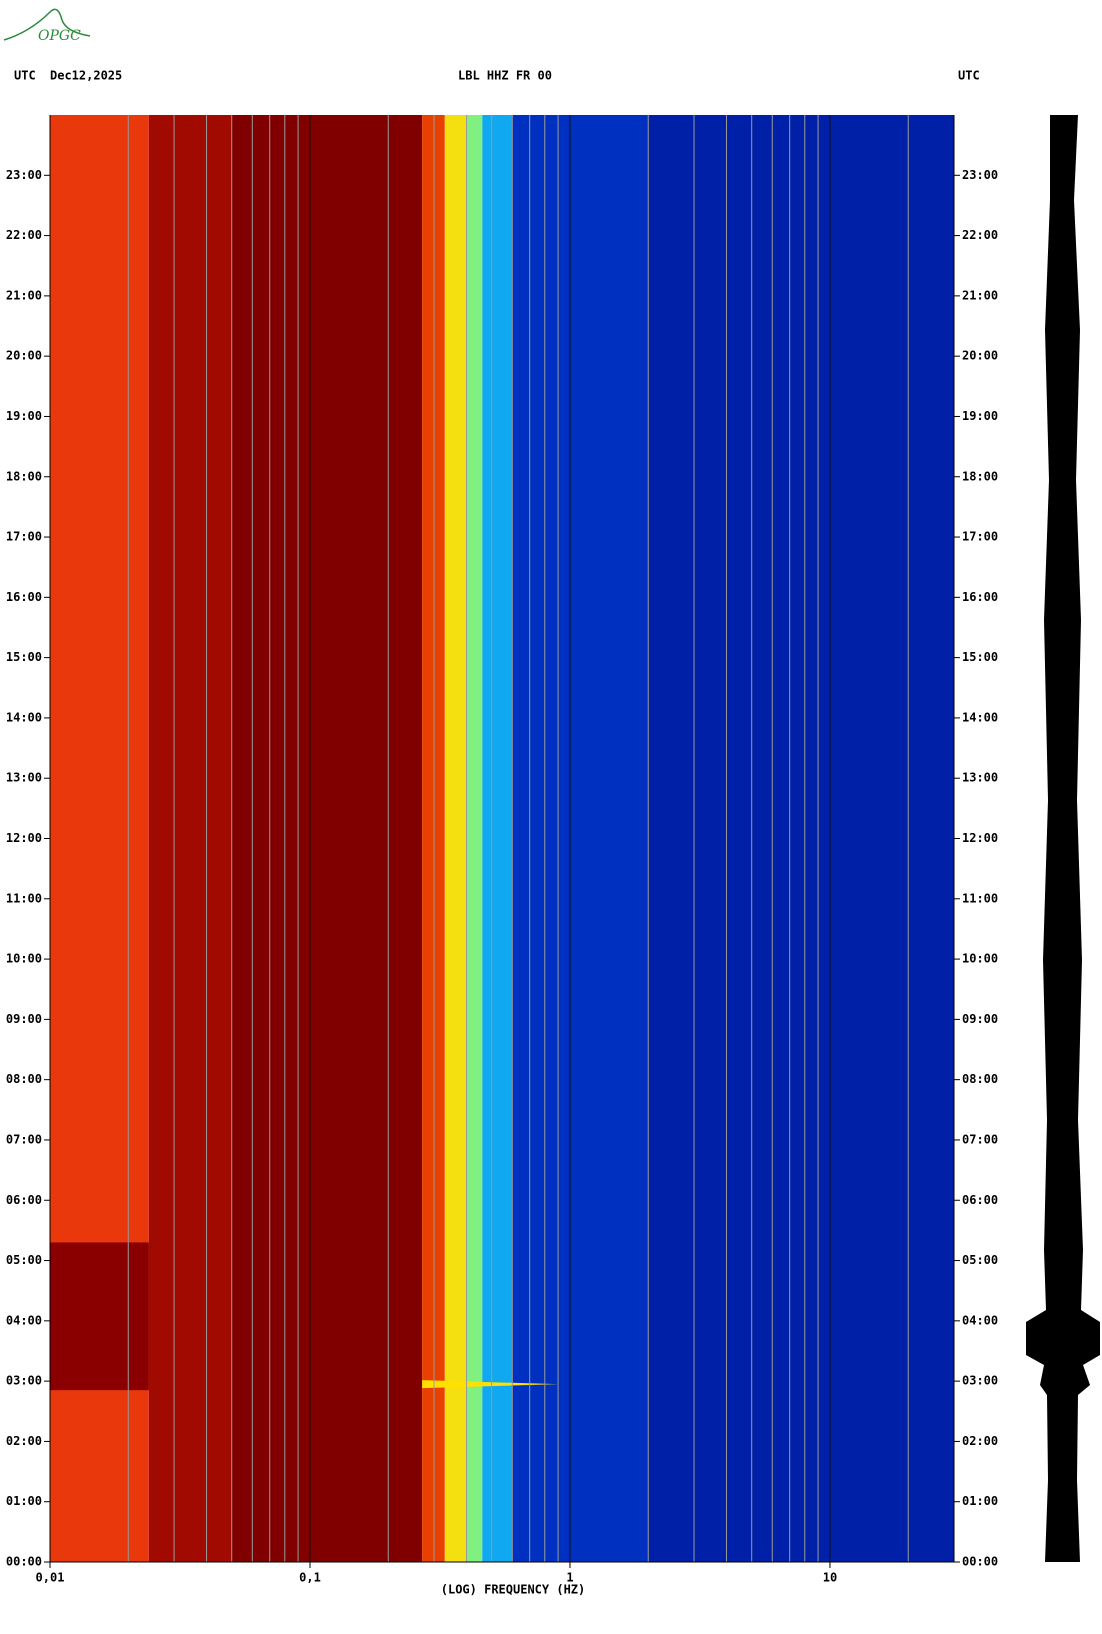 The width and height of the screenshot is (1102, 1634). What do you see at coordinates (47, 24) in the screenshot?
I see `logo-mark` at bounding box center [47, 24].